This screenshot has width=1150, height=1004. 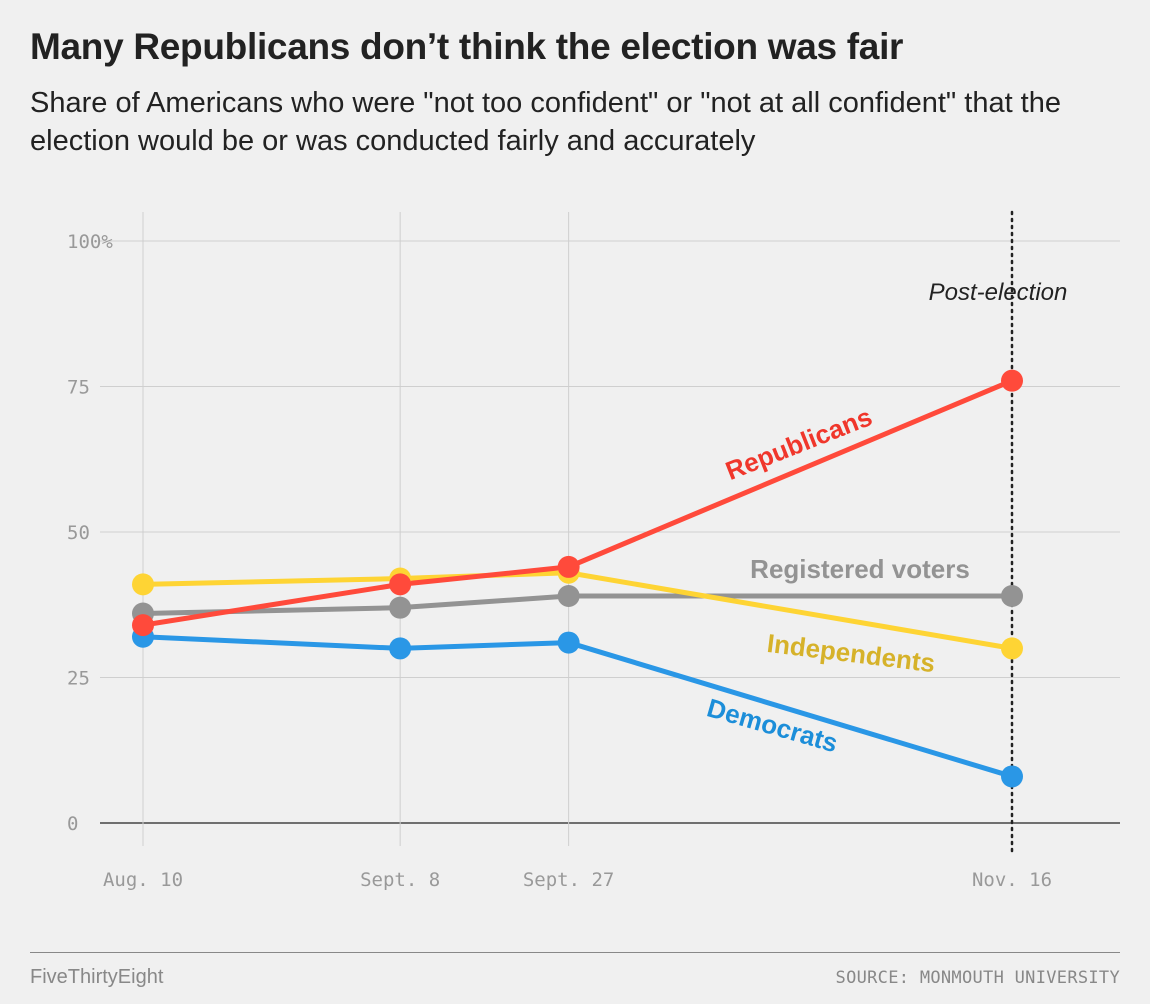 I want to click on x-tick-label: Sept. 27, so click(x=569, y=880).